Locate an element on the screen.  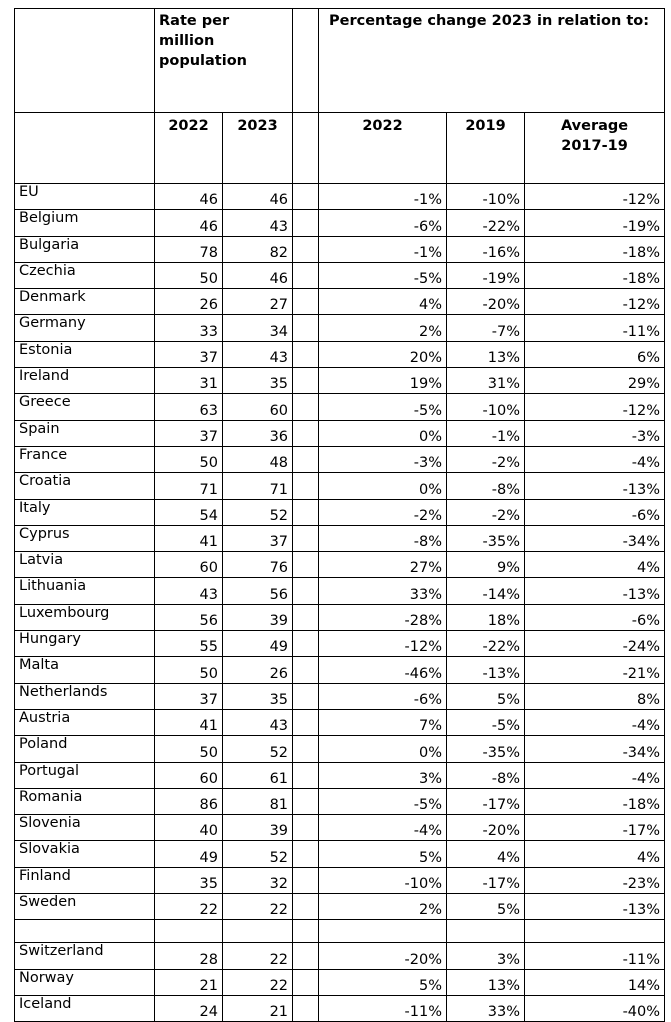
country-cell: Luxembourg is located at coordinates (84, 617).